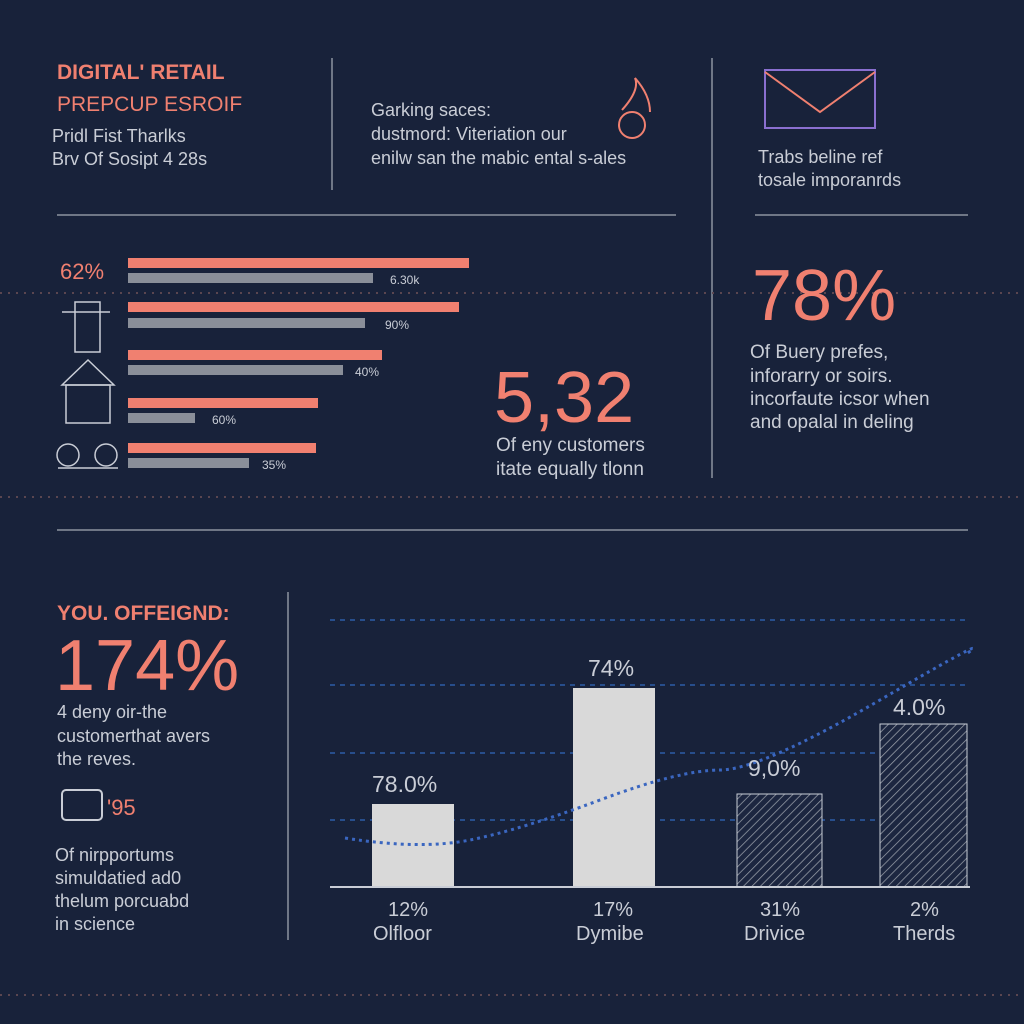 The height and width of the screenshot is (1024, 1024). Describe the element at coordinates (130, 159) in the screenshot. I see `header-line: Brv Of Sosipt 4 28s` at that location.